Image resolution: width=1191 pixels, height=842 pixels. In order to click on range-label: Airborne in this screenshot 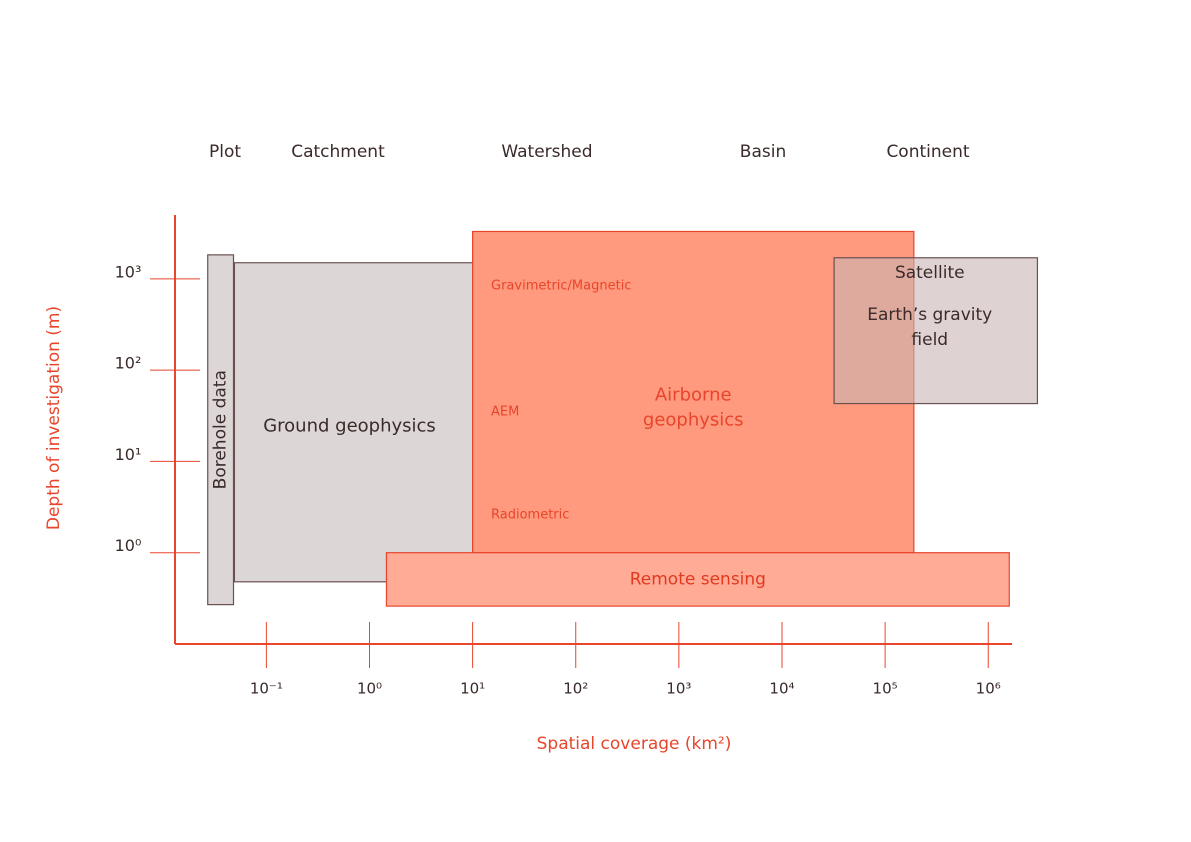, I will do `click(693, 395)`.